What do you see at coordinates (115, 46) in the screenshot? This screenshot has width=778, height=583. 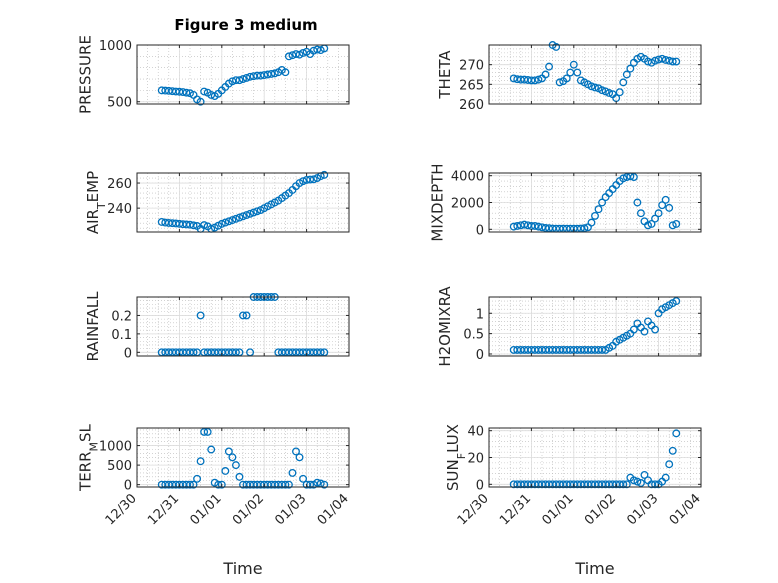 I see `y-tick-label: 1000` at bounding box center [115, 46].